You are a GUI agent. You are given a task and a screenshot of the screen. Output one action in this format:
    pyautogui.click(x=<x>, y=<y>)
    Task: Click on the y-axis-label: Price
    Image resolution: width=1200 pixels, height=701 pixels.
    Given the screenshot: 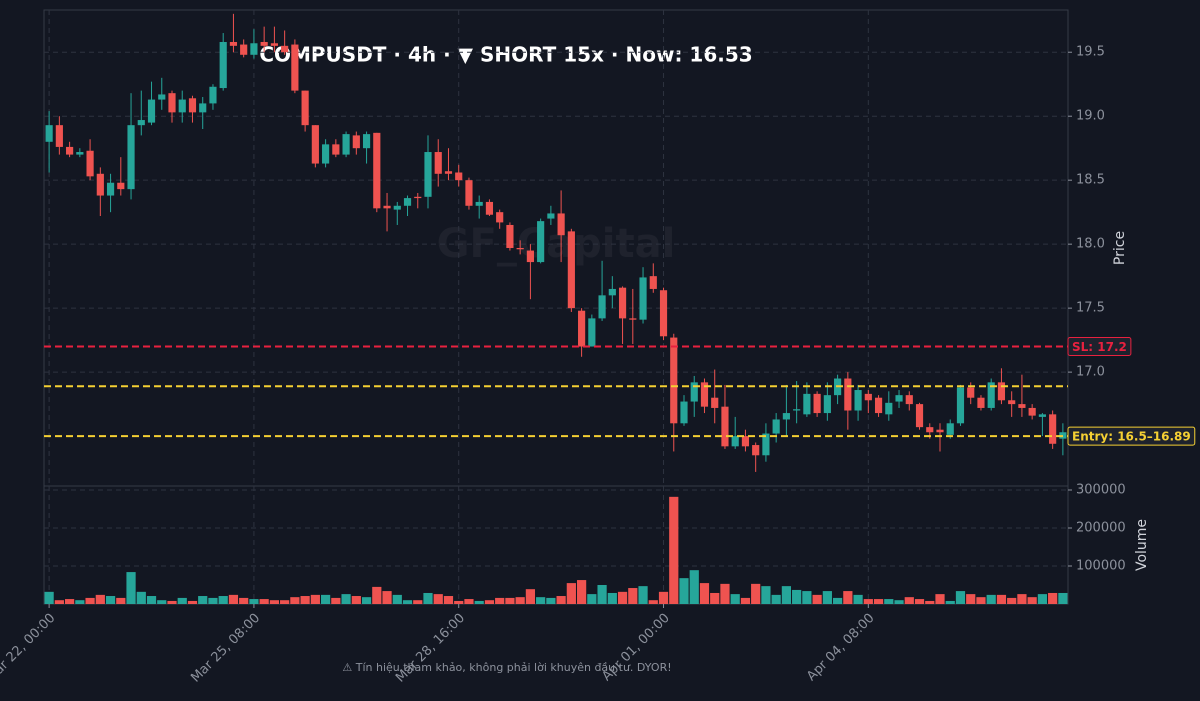 What is the action you would take?
    pyautogui.click(x=1120, y=248)
    